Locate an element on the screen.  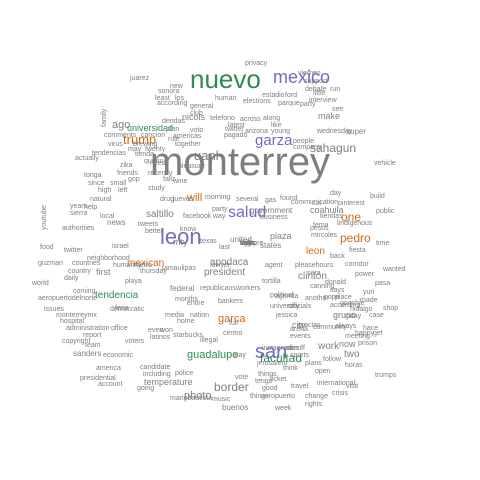
word-42: plan is located at coordinates (173, 129).